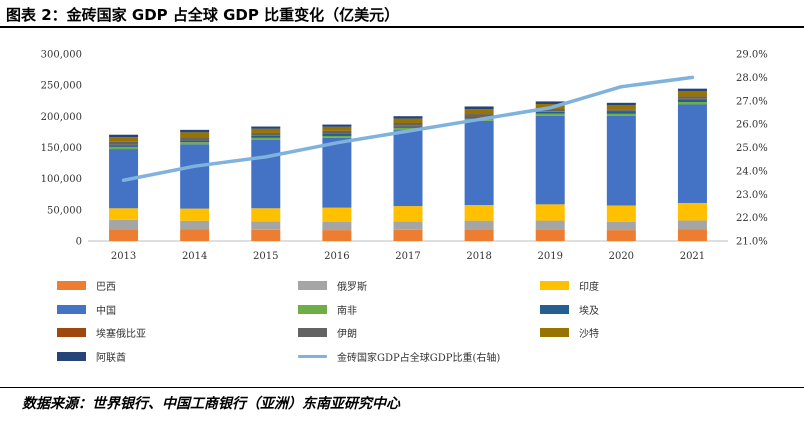  What do you see at coordinates (111, 358) in the screenshot?
I see `legend-label: 阿联酋` at bounding box center [111, 358].